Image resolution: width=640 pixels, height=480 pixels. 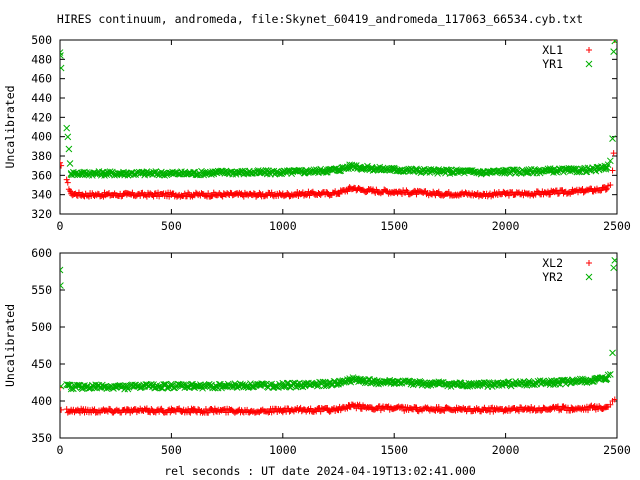 I want to click on y-tick-label: 500, so click(x=41, y=40).